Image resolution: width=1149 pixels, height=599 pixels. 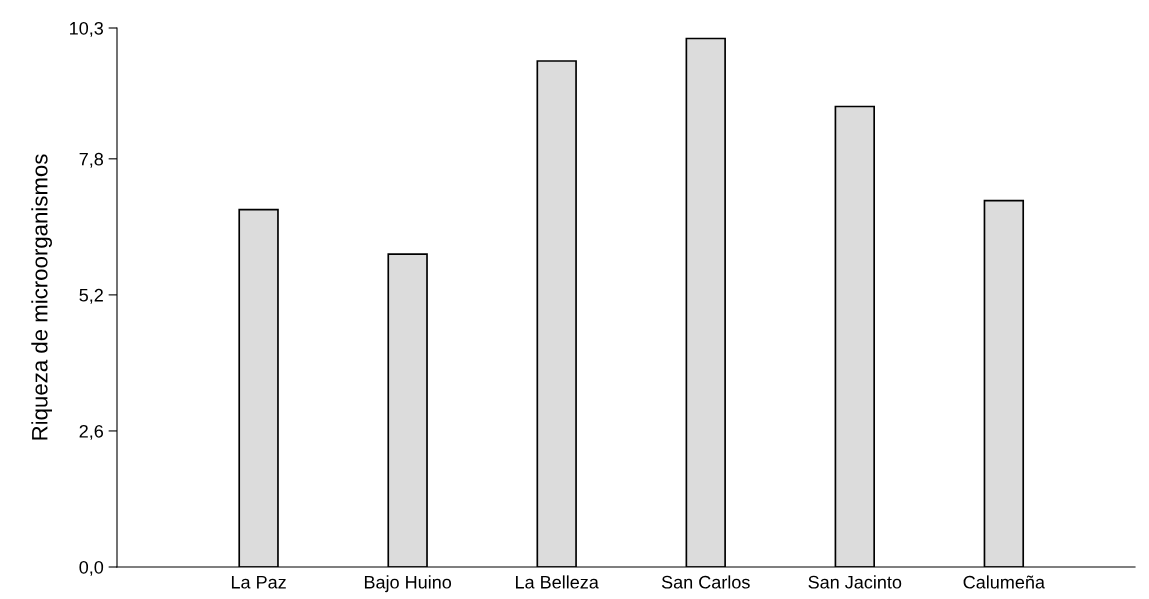 What do you see at coordinates (408, 584) in the screenshot?
I see `x-tick-label: Bajo Huino` at bounding box center [408, 584].